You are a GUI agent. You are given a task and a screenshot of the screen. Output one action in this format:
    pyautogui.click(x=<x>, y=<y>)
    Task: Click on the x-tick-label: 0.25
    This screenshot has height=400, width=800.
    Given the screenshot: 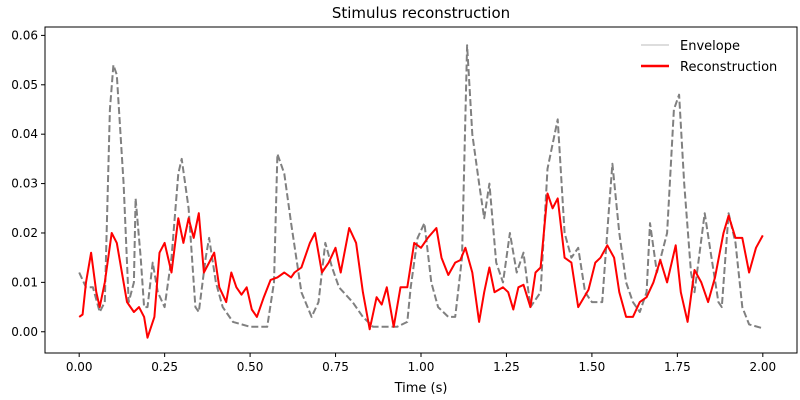 What is the action you would take?
    pyautogui.click(x=164, y=367)
    